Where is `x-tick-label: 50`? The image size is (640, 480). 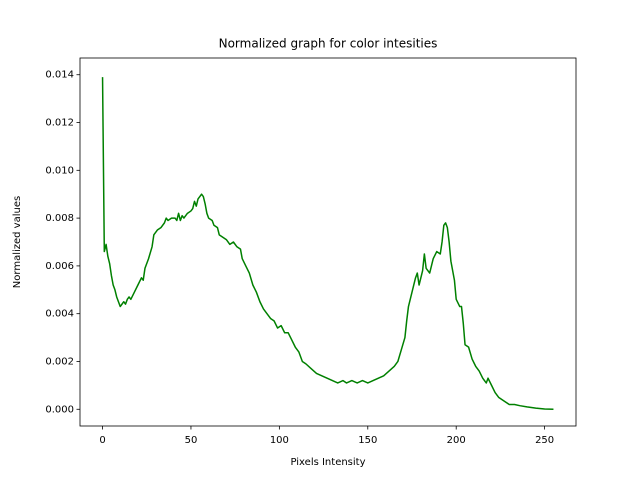 x-tick-label: 50 is located at coordinates (191, 440).